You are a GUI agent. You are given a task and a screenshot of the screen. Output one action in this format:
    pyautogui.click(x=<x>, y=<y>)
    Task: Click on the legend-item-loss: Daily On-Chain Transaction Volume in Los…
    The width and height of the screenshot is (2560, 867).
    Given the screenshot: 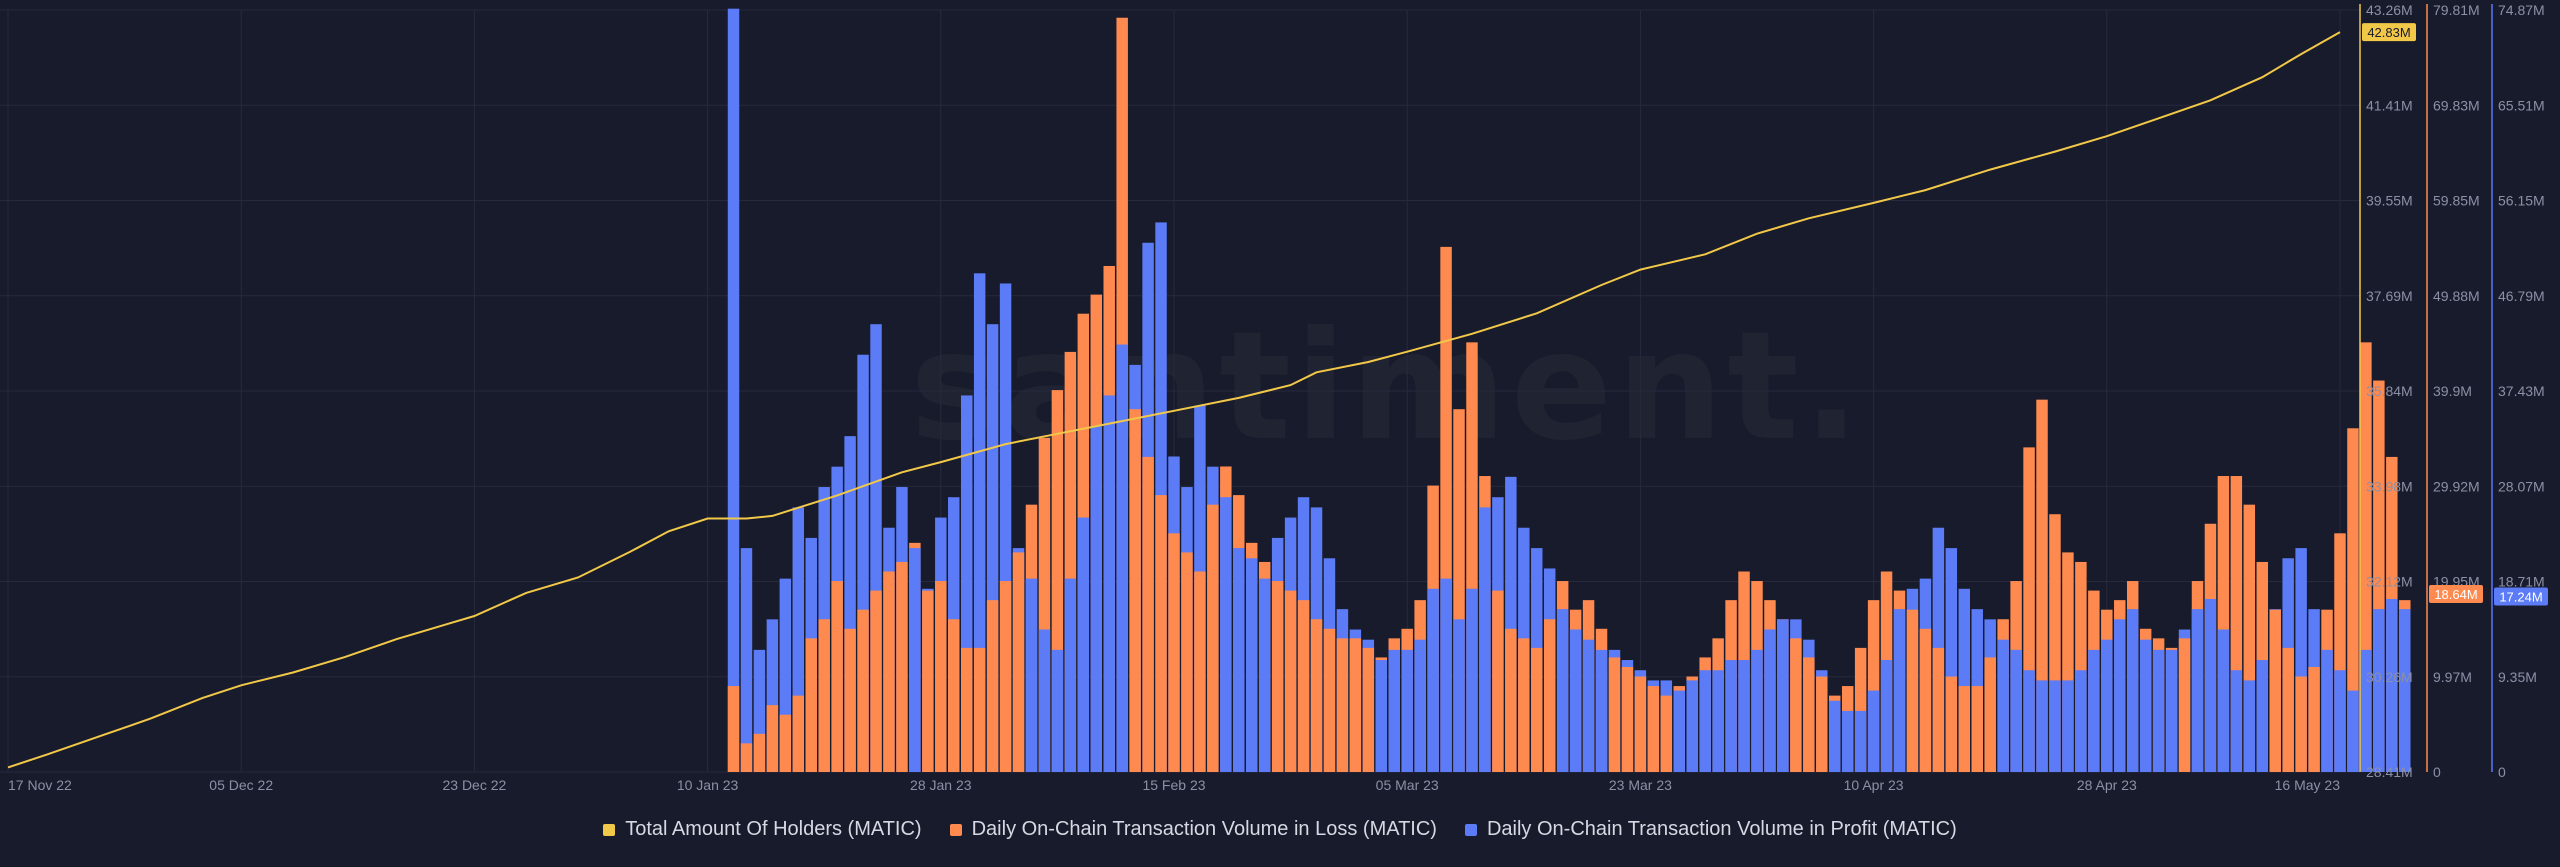 What is the action you would take?
    pyautogui.click(x=1193, y=829)
    